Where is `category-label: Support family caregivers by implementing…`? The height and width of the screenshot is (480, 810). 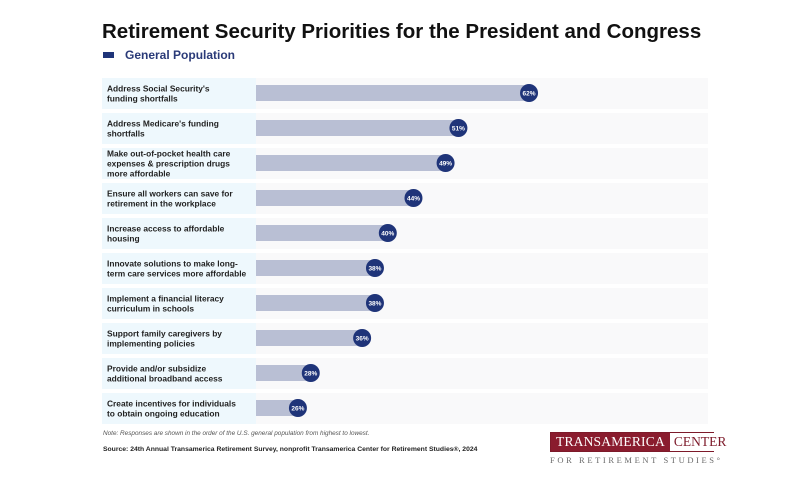
category-label: Support family caregivers by implementing… is located at coordinates (164, 339).